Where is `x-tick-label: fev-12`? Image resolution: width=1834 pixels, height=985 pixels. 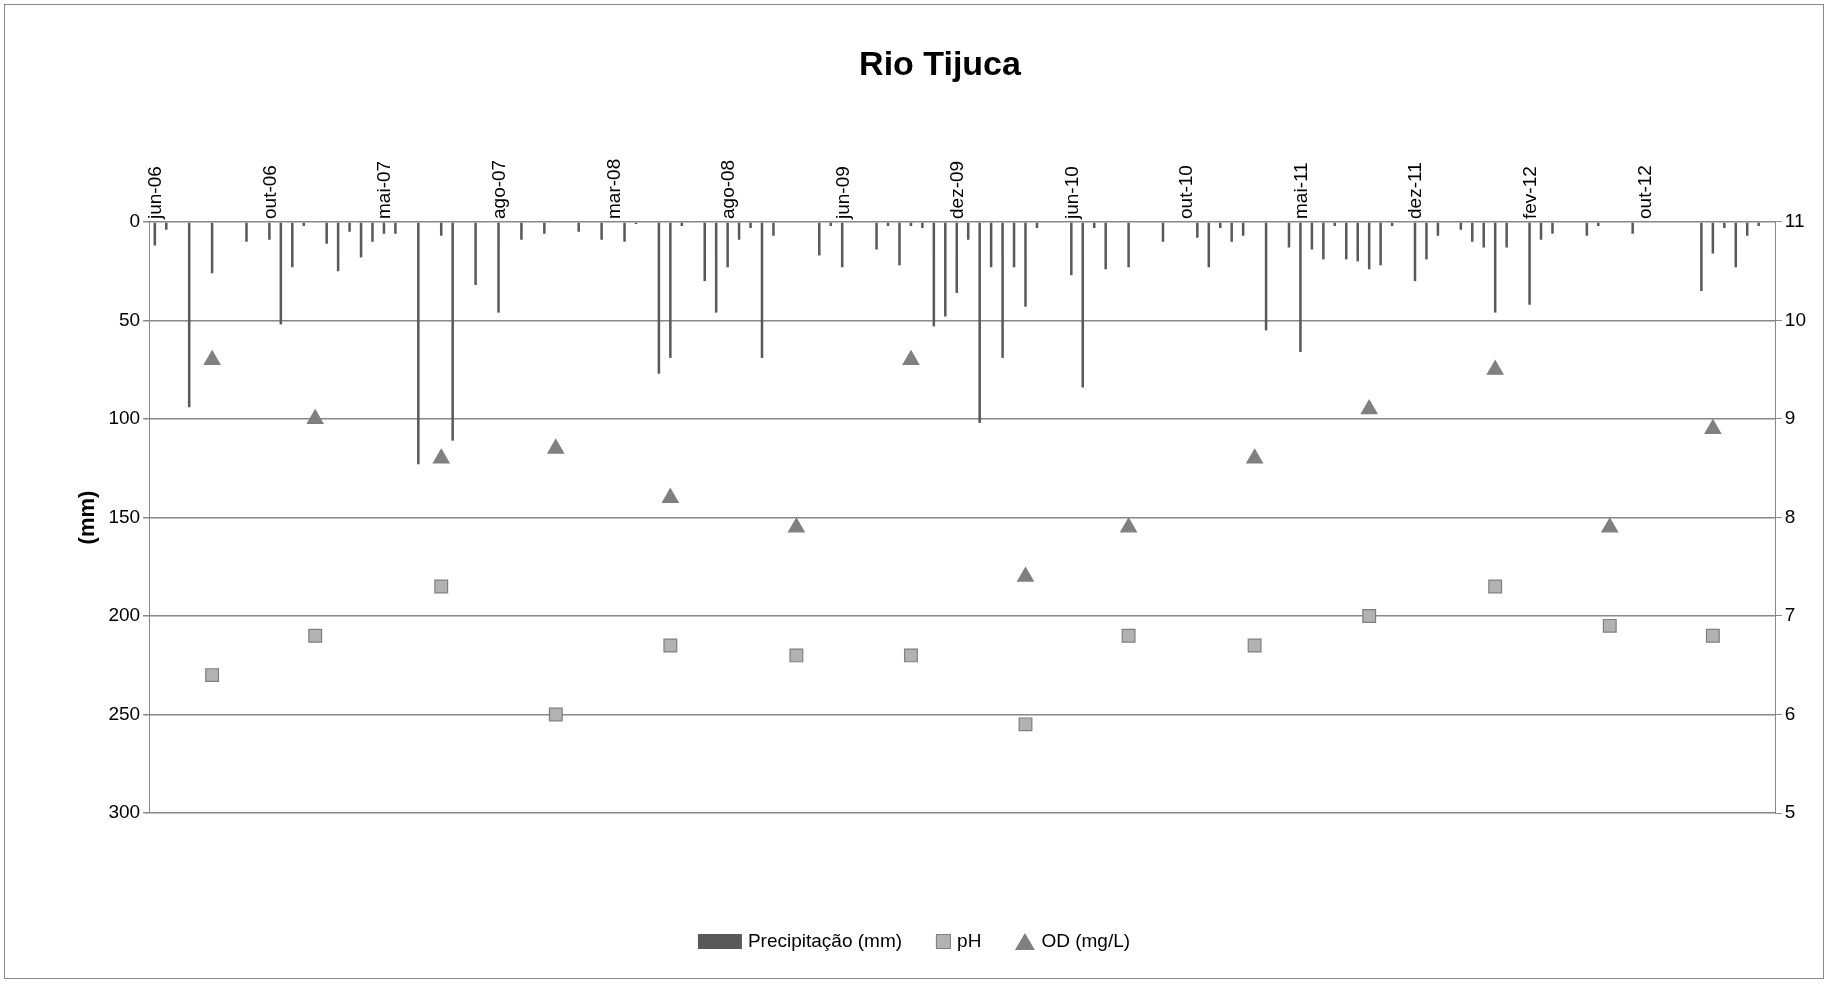
x-tick-label: fev-12 is located at coordinates (1529, 192).